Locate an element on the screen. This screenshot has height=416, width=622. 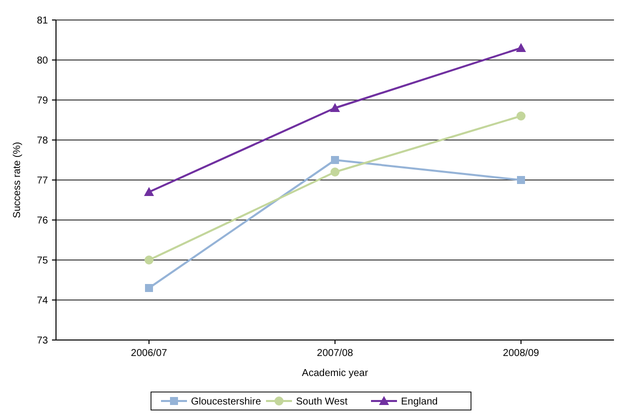
y-tick-label: 80 is located at coordinates (42, 61).